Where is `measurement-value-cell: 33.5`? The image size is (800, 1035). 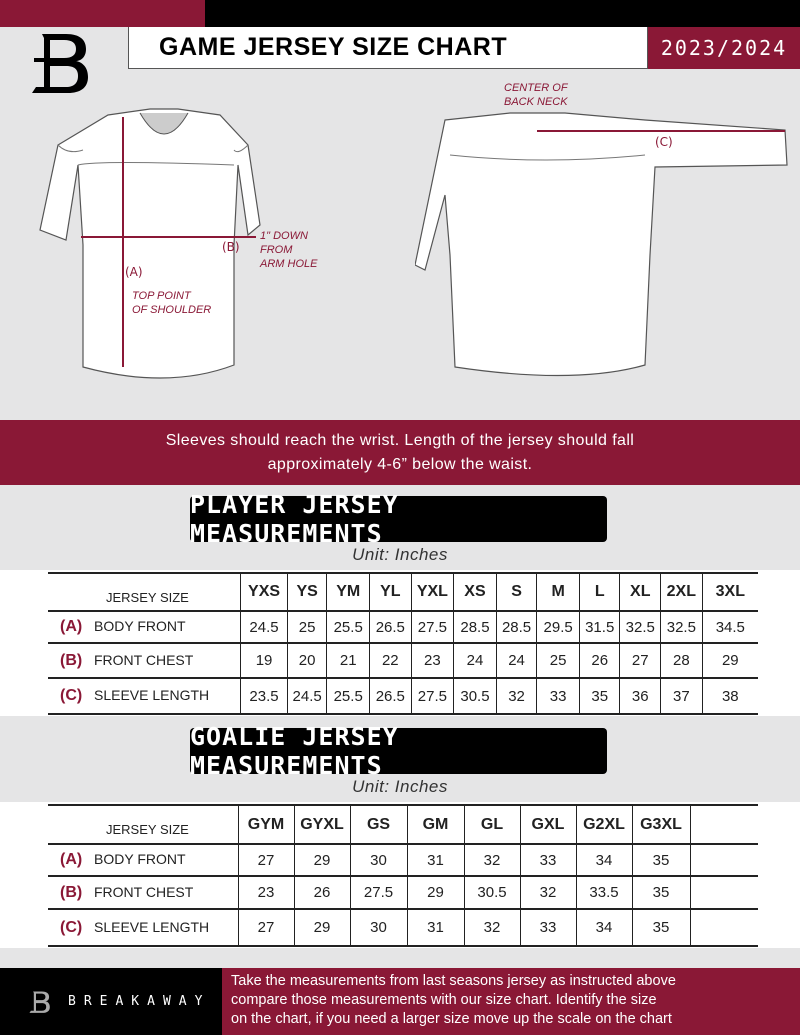 measurement-value-cell: 33.5 is located at coordinates (603, 893).